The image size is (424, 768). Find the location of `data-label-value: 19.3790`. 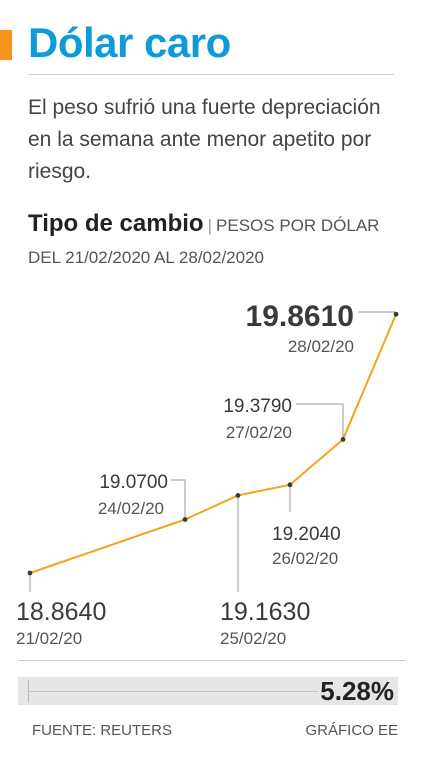

data-label-value: 19.3790 is located at coordinates (257, 406).